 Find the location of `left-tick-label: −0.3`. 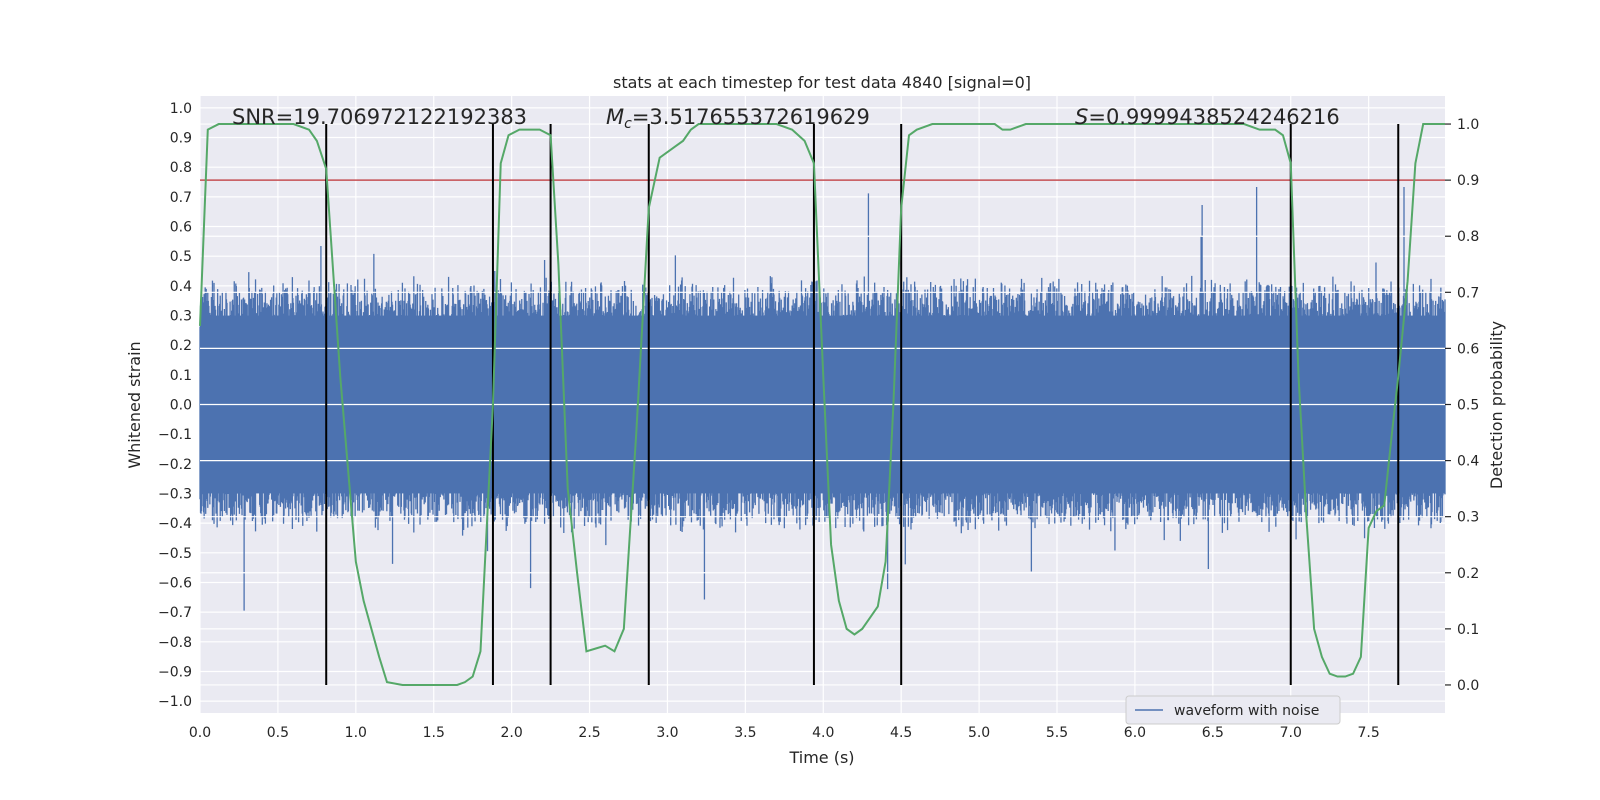

left-tick-label: −0.3 is located at coordinates (175, 494).